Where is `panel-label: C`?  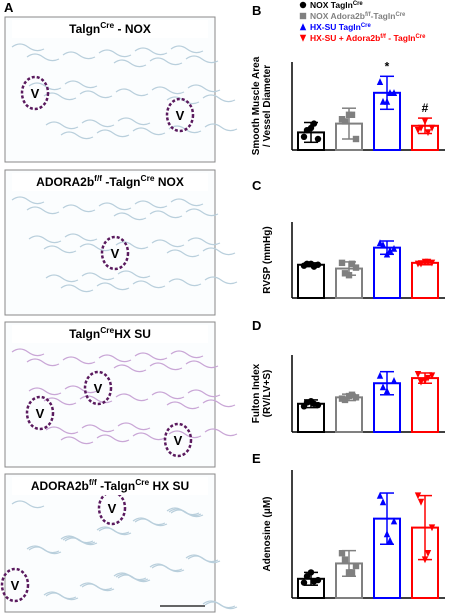 panel-label: C is located at coordinates (257, 185).